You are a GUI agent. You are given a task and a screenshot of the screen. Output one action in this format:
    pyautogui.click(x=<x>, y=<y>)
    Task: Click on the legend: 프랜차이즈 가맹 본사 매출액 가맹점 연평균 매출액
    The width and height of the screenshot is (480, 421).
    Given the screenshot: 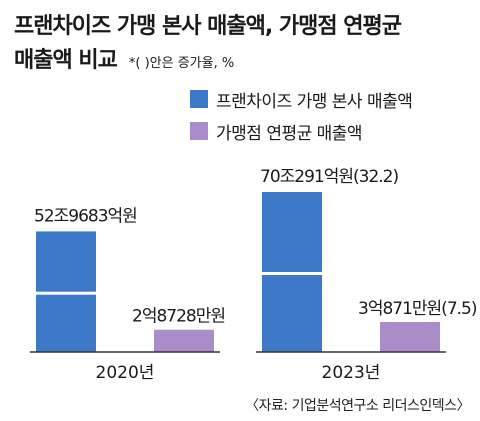 What is the action you would take?
    pyautogui.click(x=301, y=120)
    